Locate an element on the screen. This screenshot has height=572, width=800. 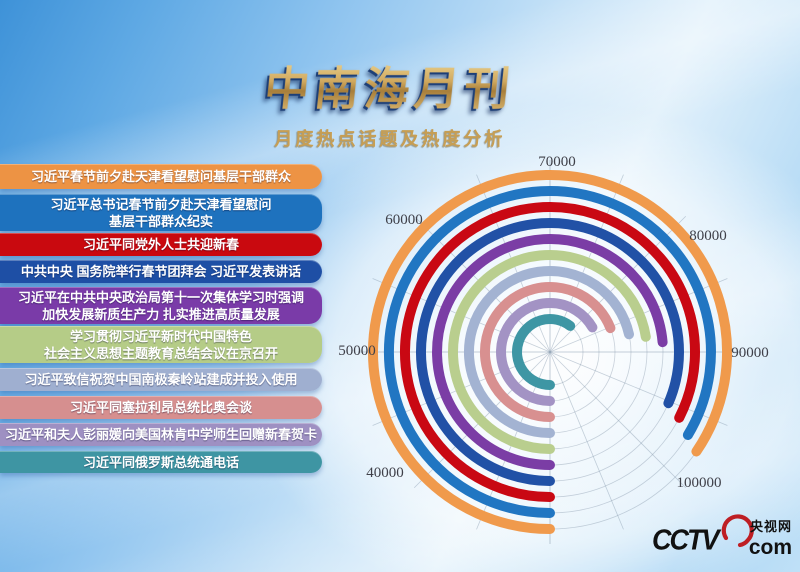
header: 中南海月刊 月度热点话题及热度分析 is located at coordinates (390, 101).